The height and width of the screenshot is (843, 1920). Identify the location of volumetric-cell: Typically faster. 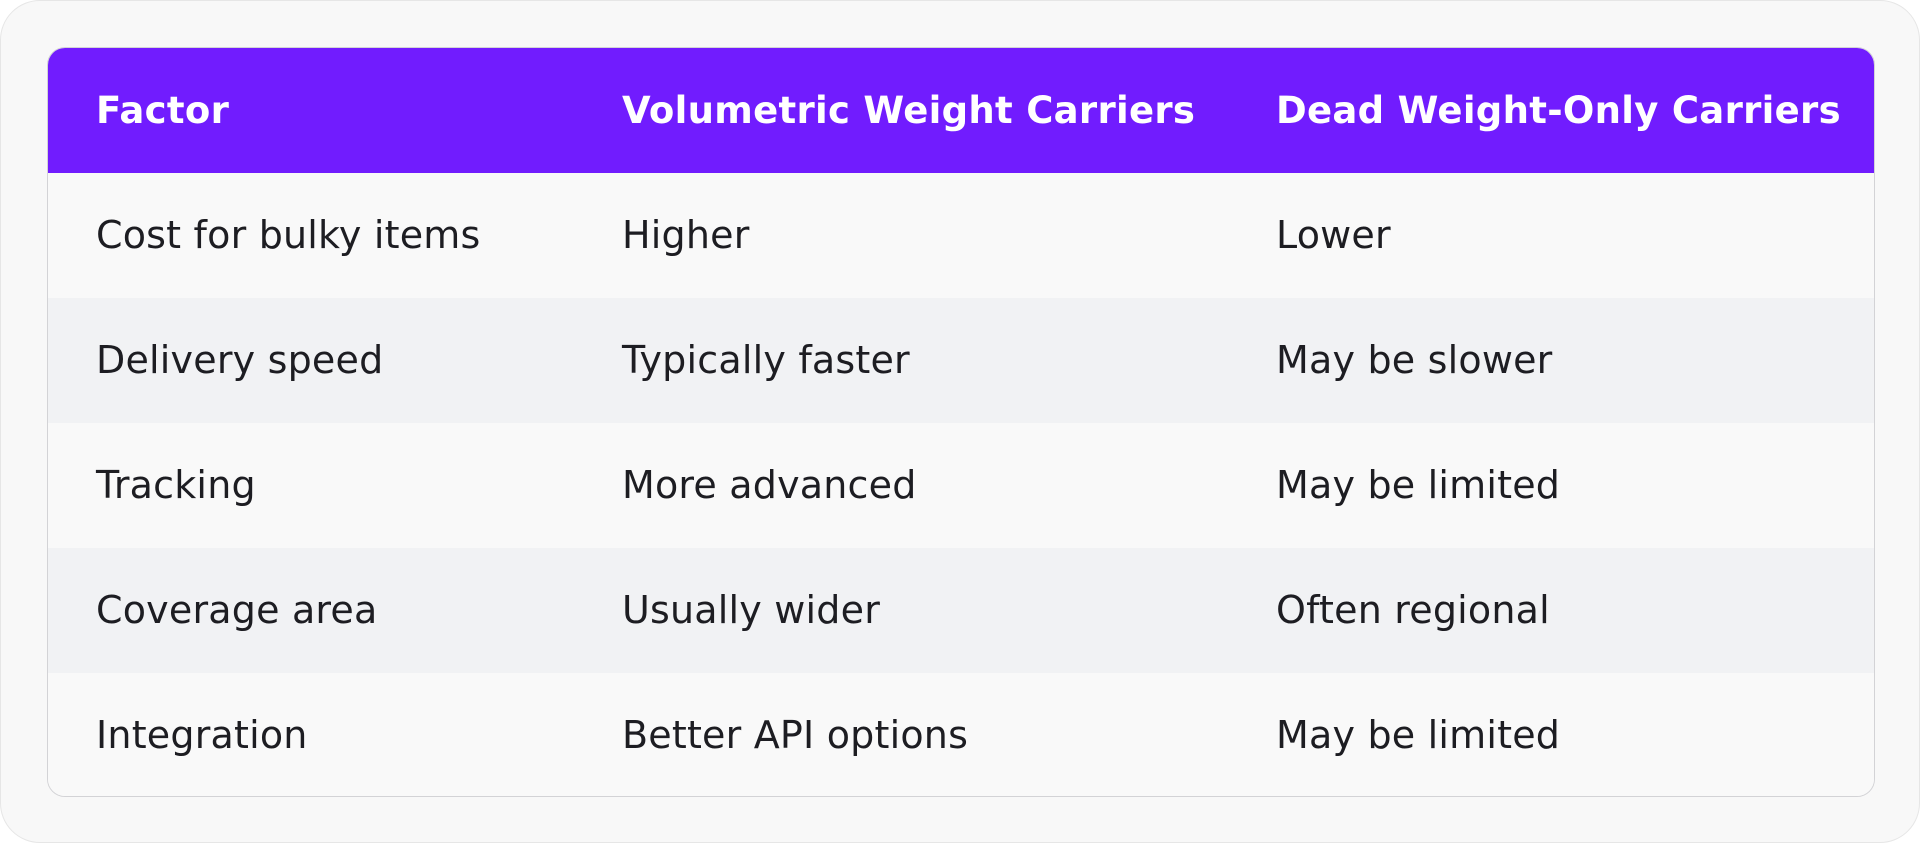
(766, 360).